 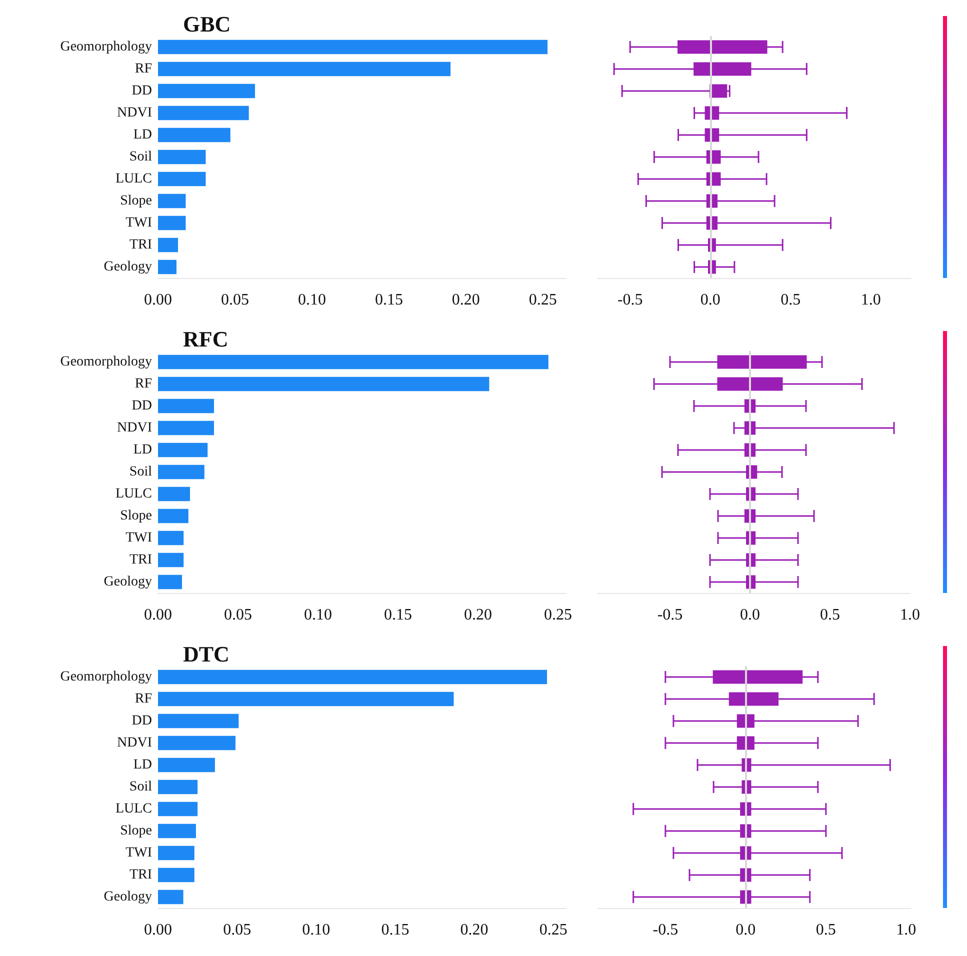 I want to click on chart-title: GBC, so click(x=207, y=24).